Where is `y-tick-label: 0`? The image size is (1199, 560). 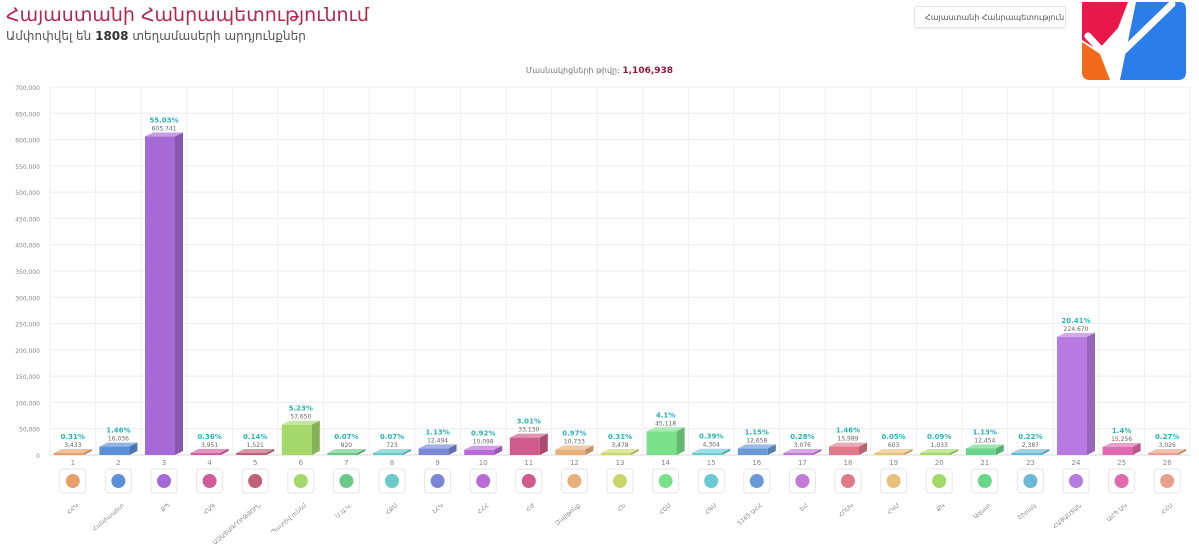 y-tick-label: 0 is located at coordinates (38, 456).